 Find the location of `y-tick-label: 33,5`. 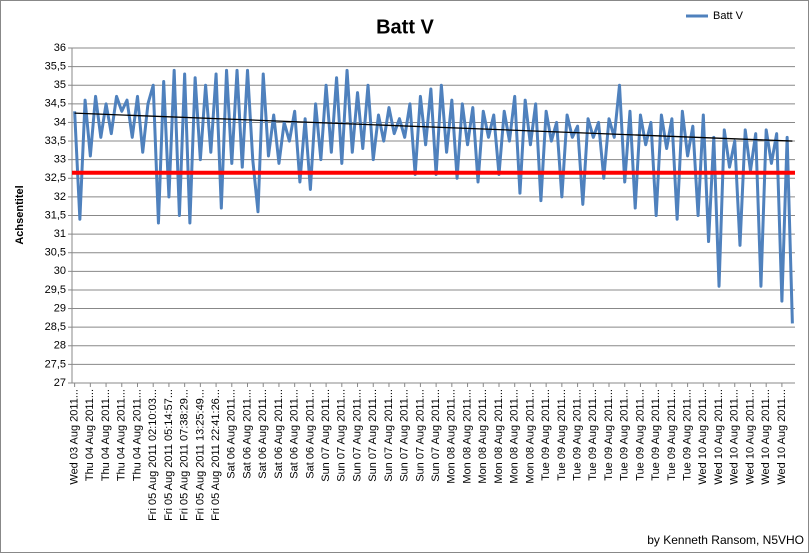

y-tick-label: 33,5 is located at coordinates (55, 141).